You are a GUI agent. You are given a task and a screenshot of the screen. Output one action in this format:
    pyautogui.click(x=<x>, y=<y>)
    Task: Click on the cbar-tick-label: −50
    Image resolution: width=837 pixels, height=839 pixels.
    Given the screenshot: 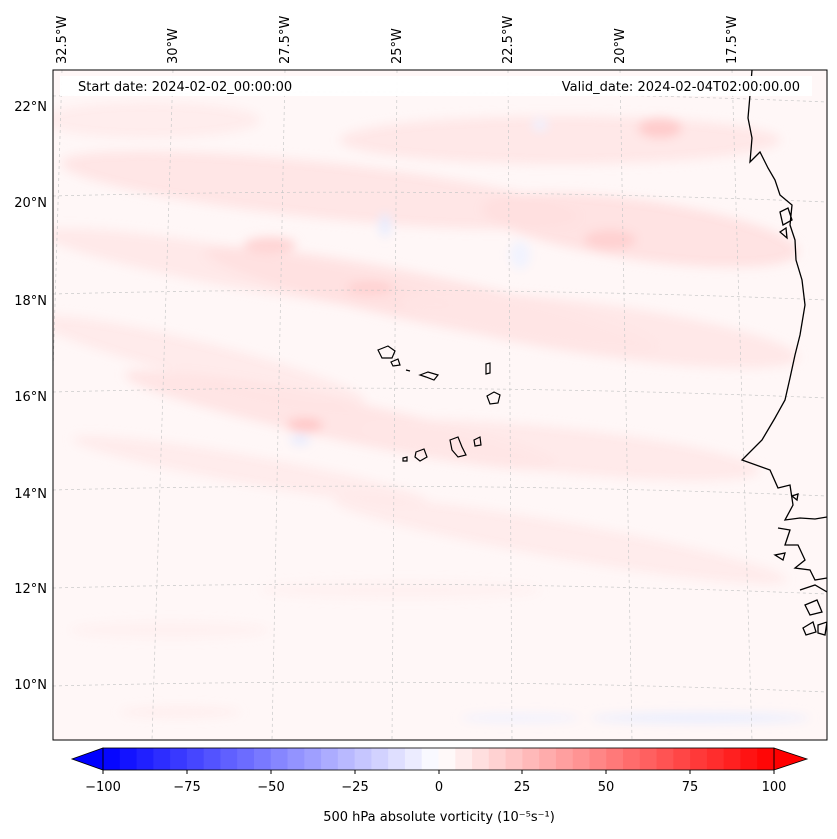 What is the action you would take?
    pyautogui.click(x=270, y=787)
    